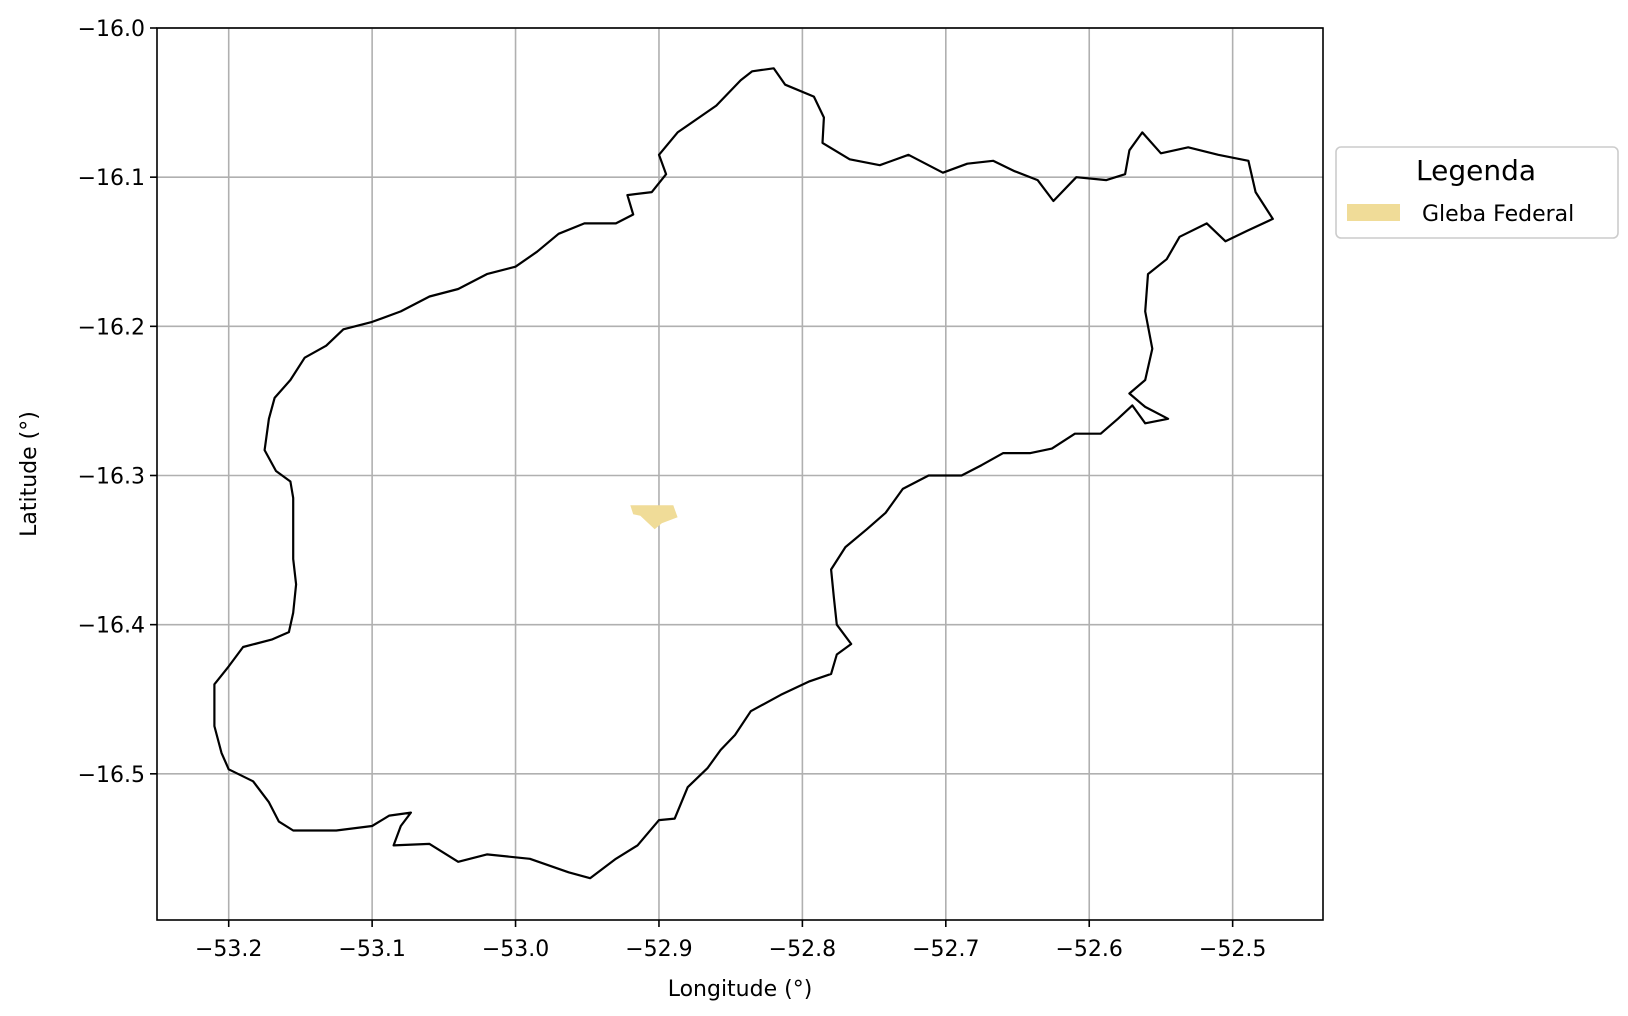 The width and height of the screenshot is (1628, 1016). Describe the element at coordinates (228, 949) in the screenshot. I see `x-tick-label: −53.2` at that location.